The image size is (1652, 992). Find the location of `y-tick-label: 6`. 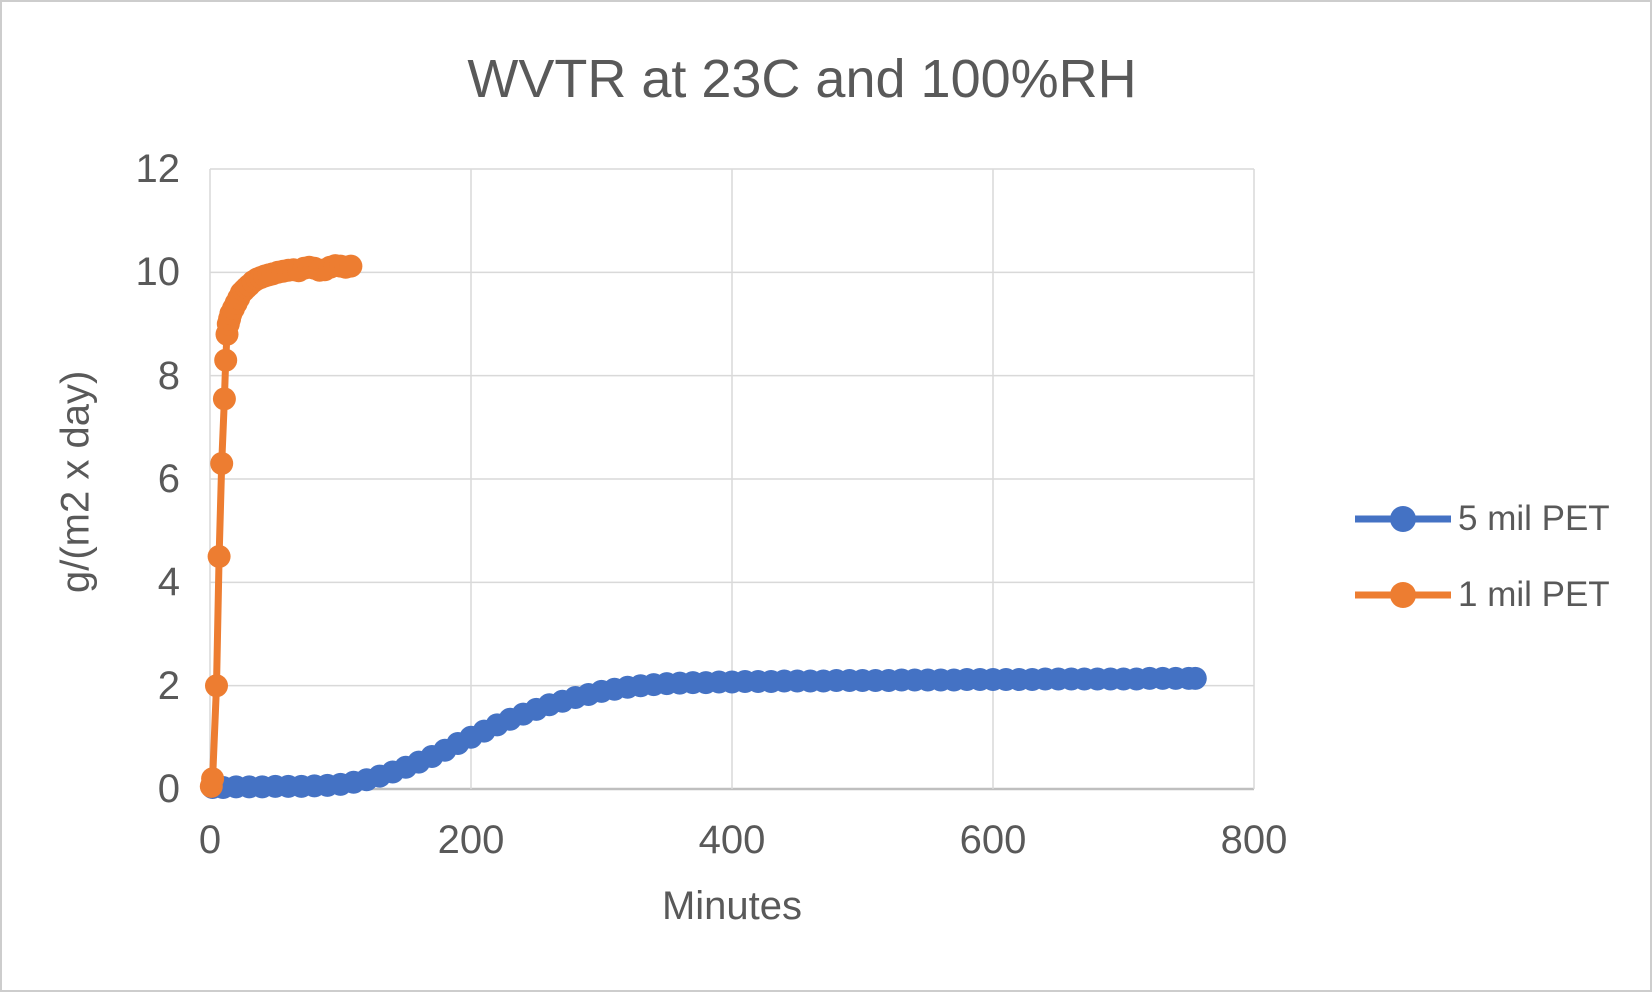

y-tick-label: 6 is located at coordinates (168, 479).